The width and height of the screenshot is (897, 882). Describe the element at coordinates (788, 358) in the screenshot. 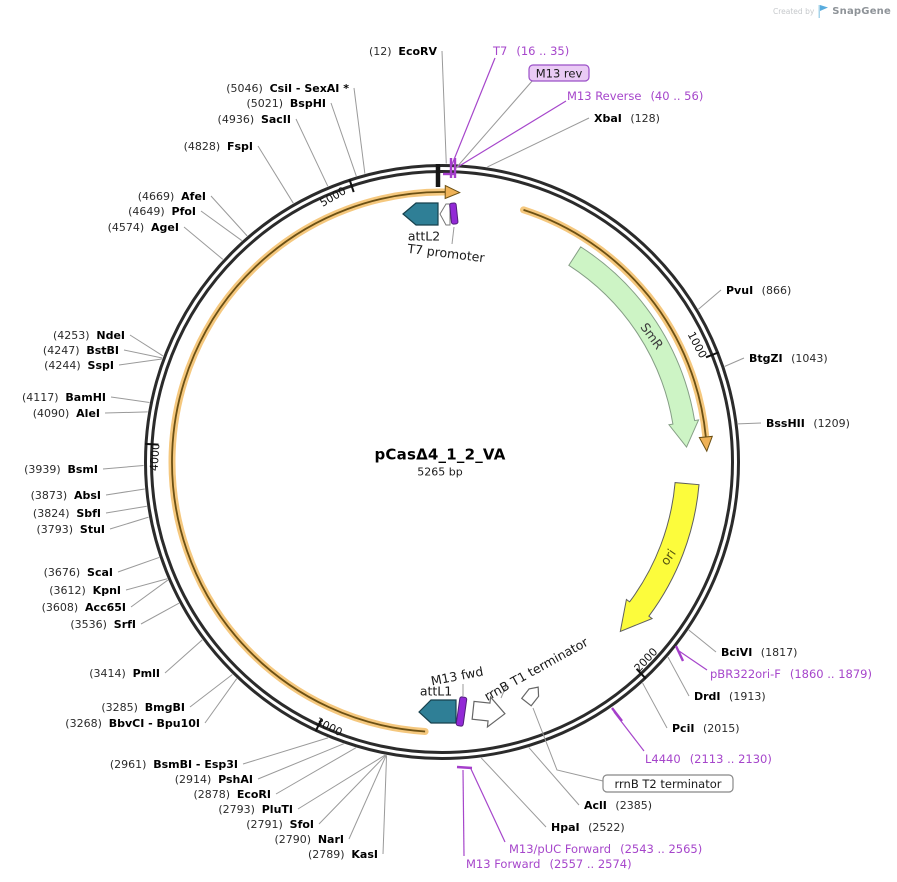

I see `enzyme-label-btgzi: BtgZI (1043)` at that location.